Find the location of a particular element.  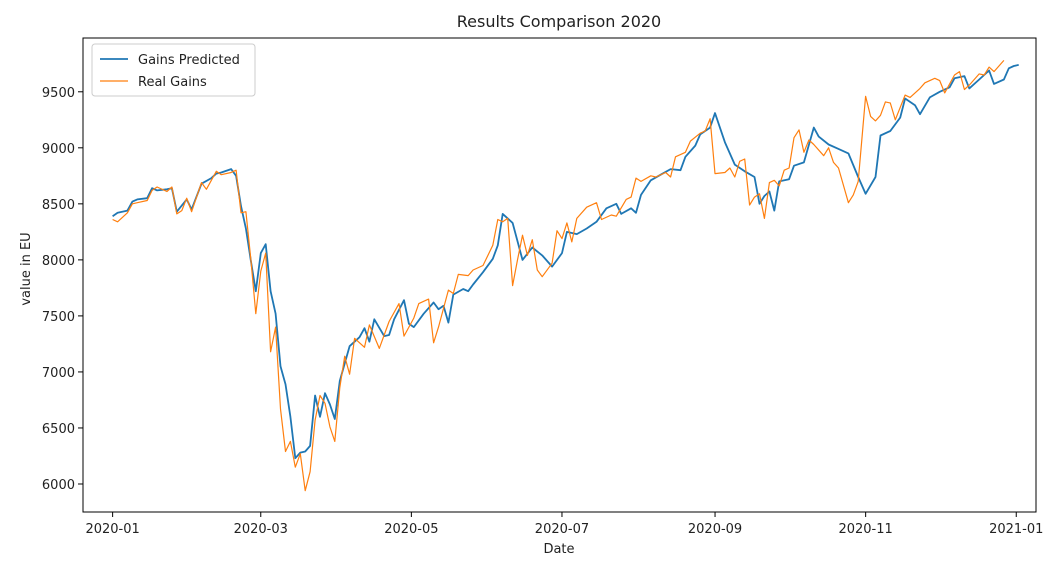

x-tick-label: 2021-01 is located at coordinates (1016, 529).